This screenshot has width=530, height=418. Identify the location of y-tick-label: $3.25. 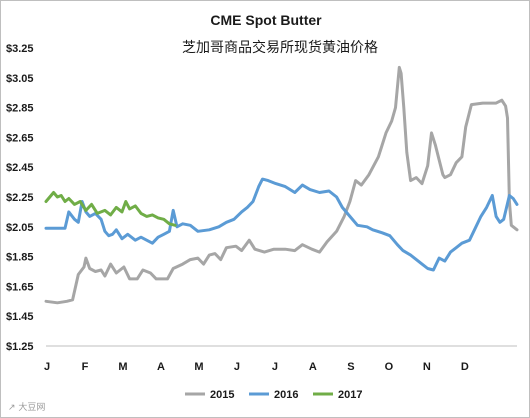
(20, 49).